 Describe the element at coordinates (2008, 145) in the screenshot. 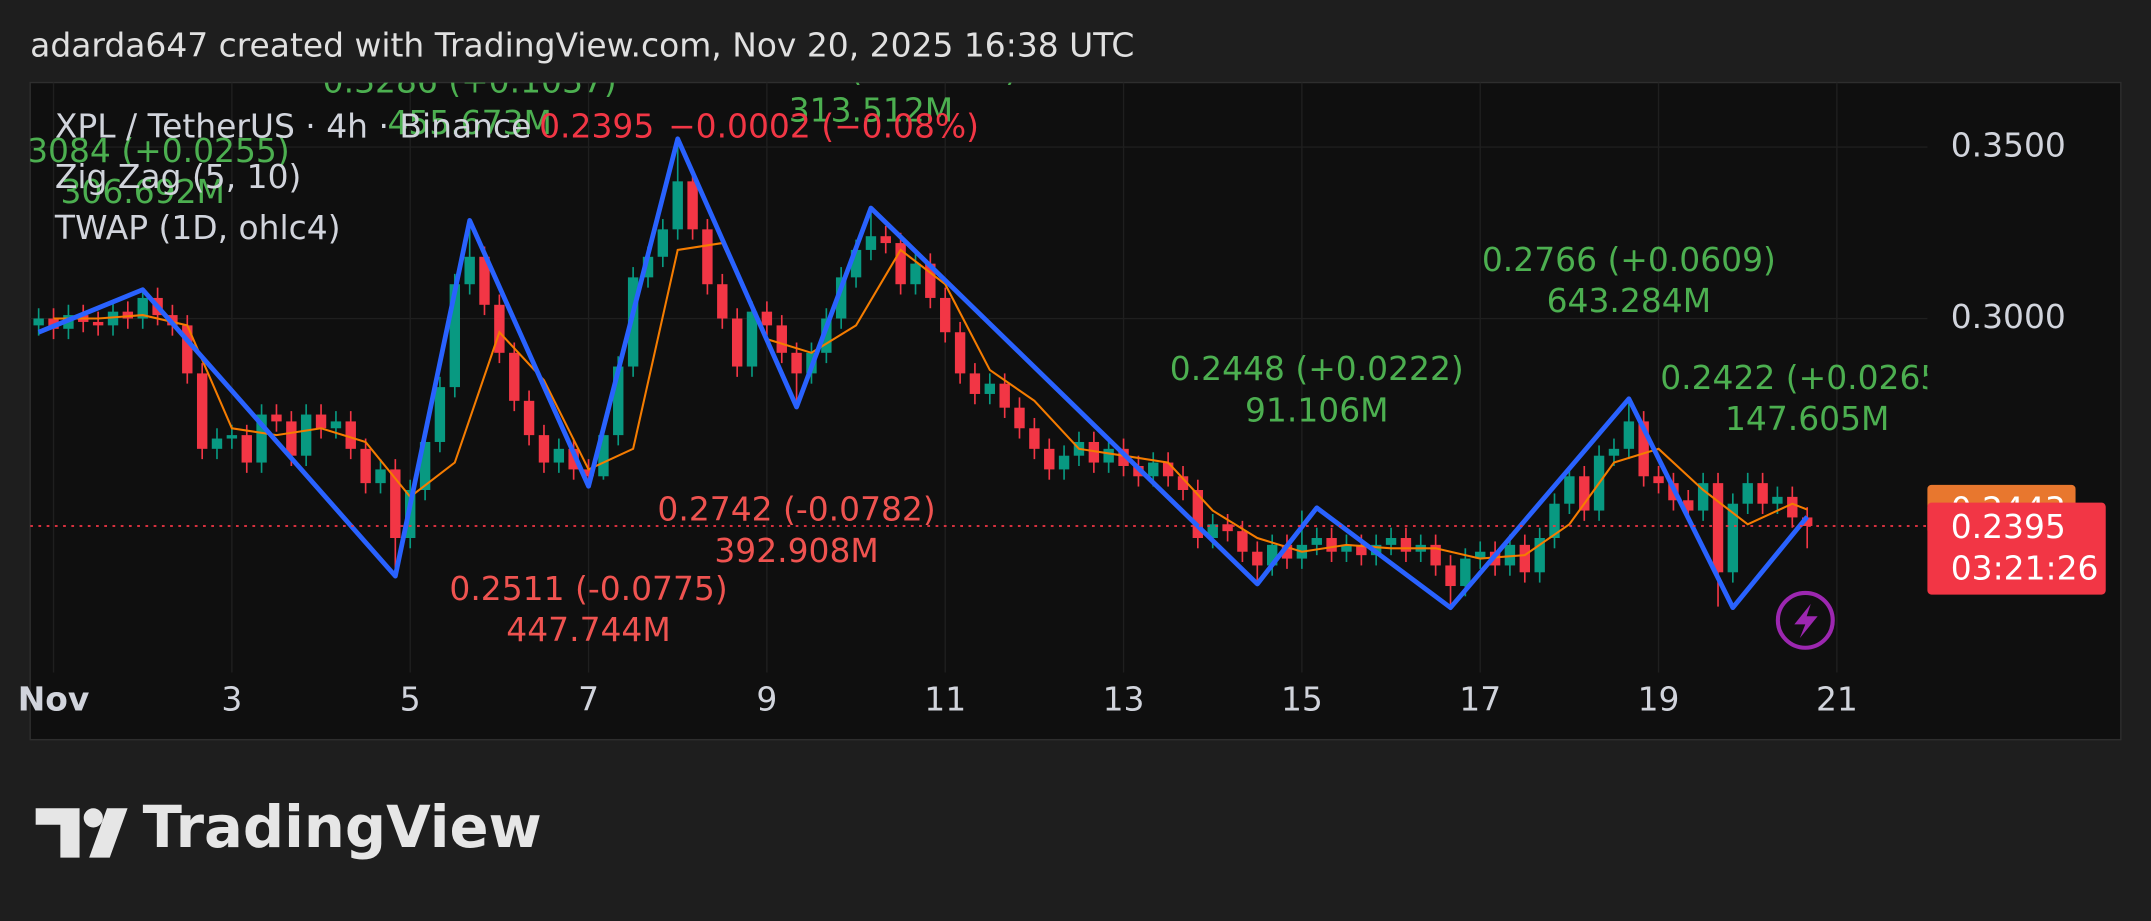

I see `y-tick-label: 0.3500` at that location.